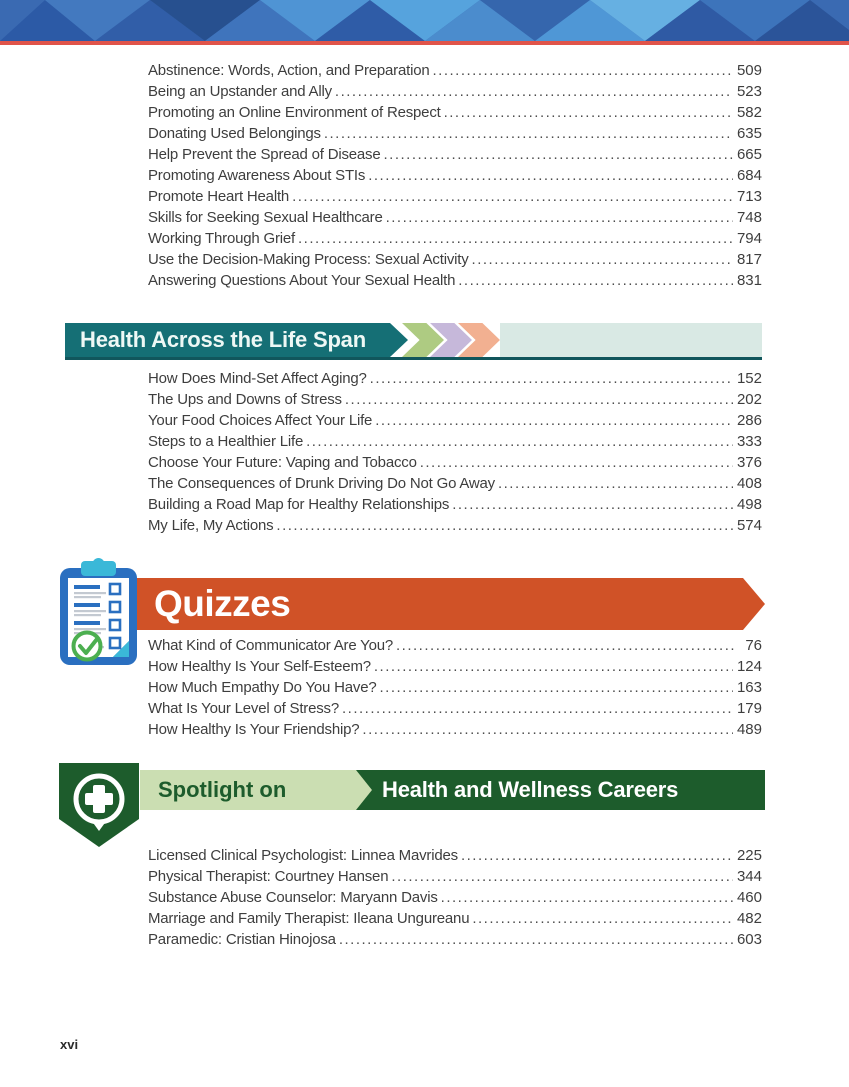 Image resolution: width=849 pixels, height=1087 pixels. Describe the element at coordinates (749, 133) in the screenshot. I see `toc-entry-page: 635` at that location.